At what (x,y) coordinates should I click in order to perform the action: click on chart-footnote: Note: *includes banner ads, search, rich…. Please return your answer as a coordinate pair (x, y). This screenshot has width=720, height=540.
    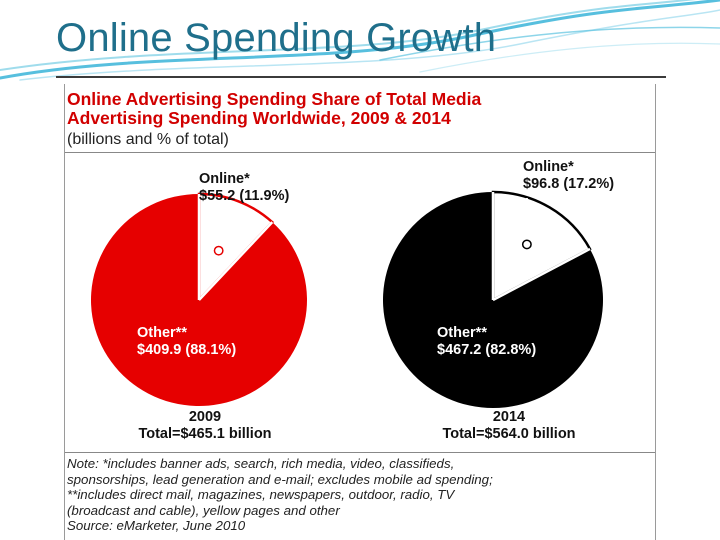
    Looking at the image, I should click on (280, 495).